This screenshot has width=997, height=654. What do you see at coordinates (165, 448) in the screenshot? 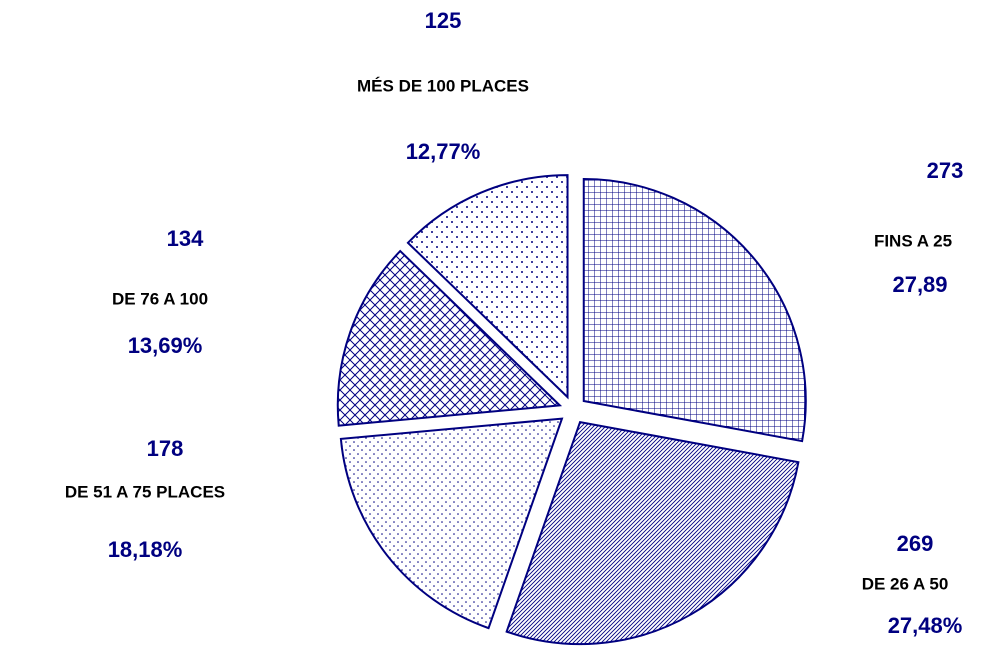
I see `value-label: 178` at bounding box center [165, 448].